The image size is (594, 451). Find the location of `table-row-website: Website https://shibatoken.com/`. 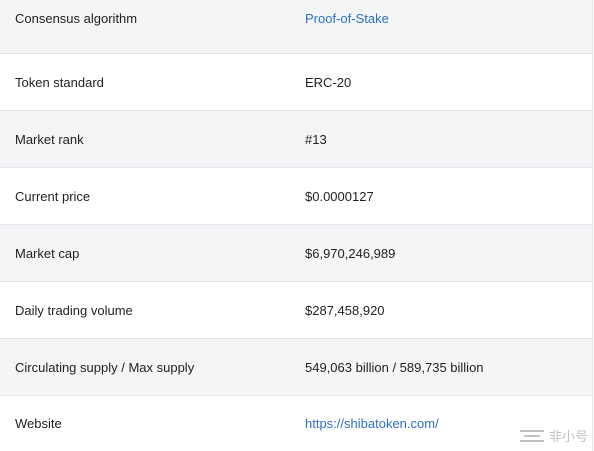

table-row-website: Website https://shibatoken.com/ is located at coordinates (296, 423).